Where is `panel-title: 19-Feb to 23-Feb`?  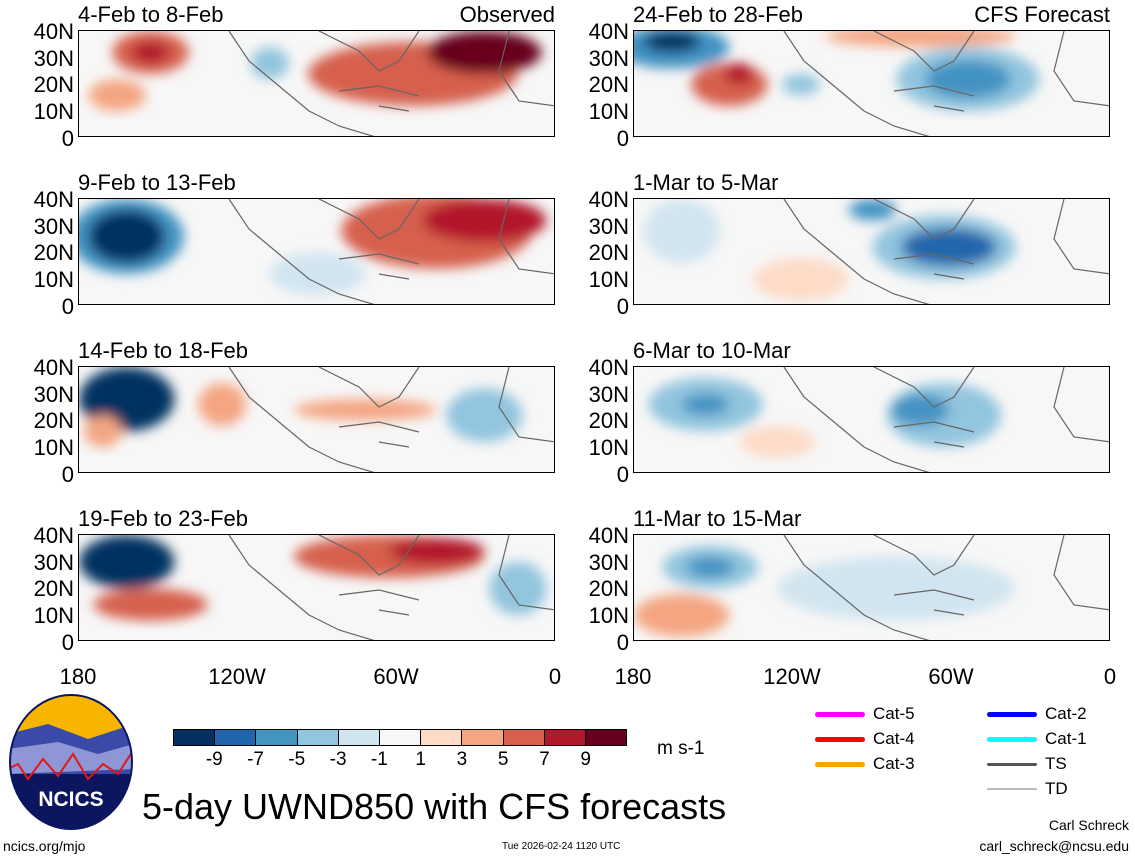
panel-title: 19-Feb to 23-Feb is located at coordinates (163, 518).